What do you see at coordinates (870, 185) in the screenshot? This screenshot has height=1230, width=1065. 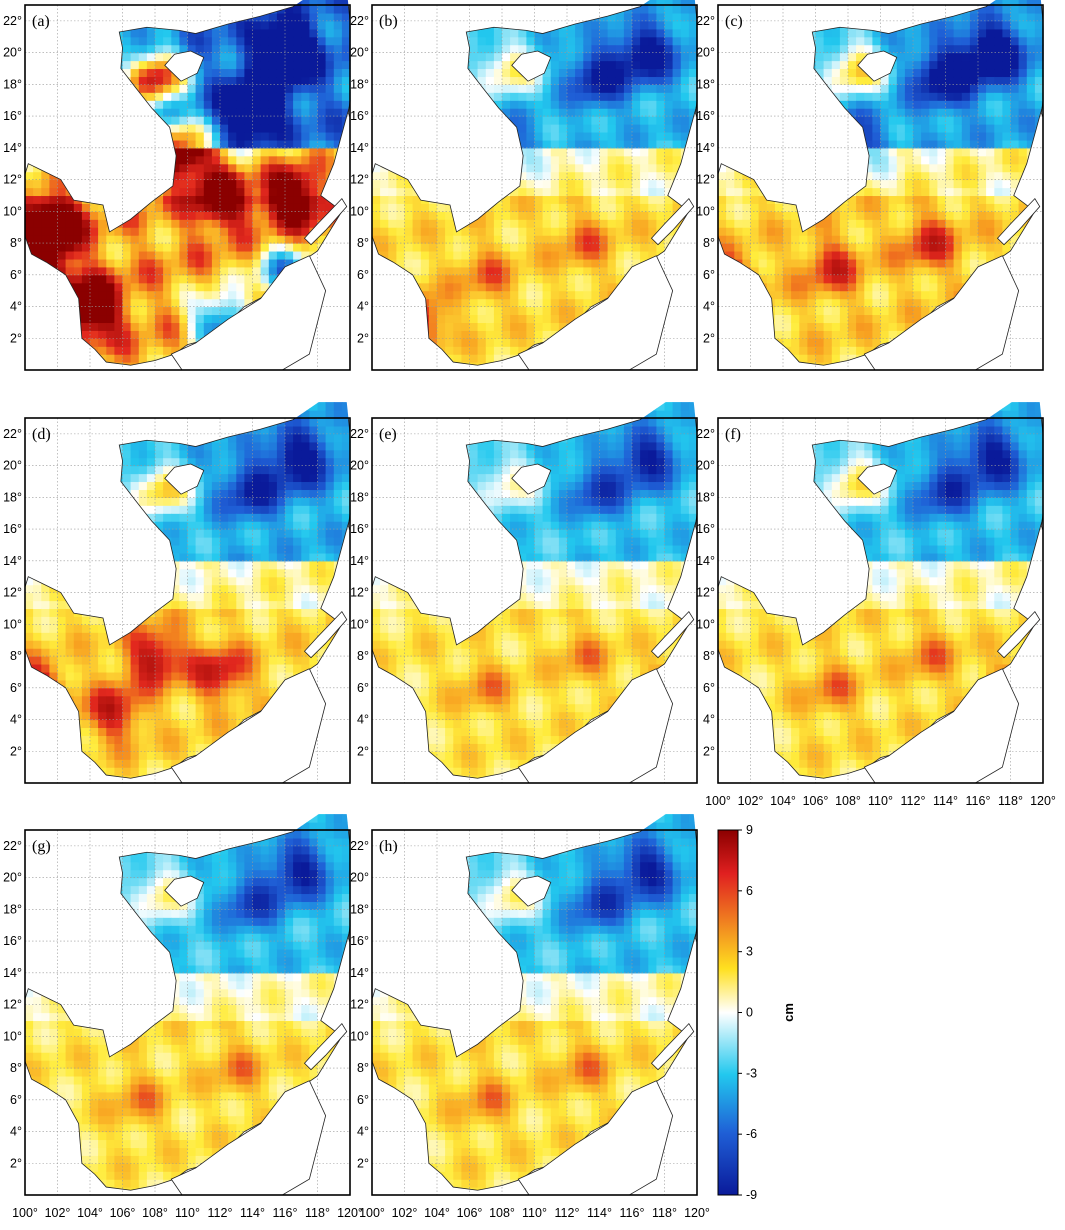 I see `panel-3: (c)2°4°6°8°10°12°14°16°18°20°22°` at bounding box center [870, 185].